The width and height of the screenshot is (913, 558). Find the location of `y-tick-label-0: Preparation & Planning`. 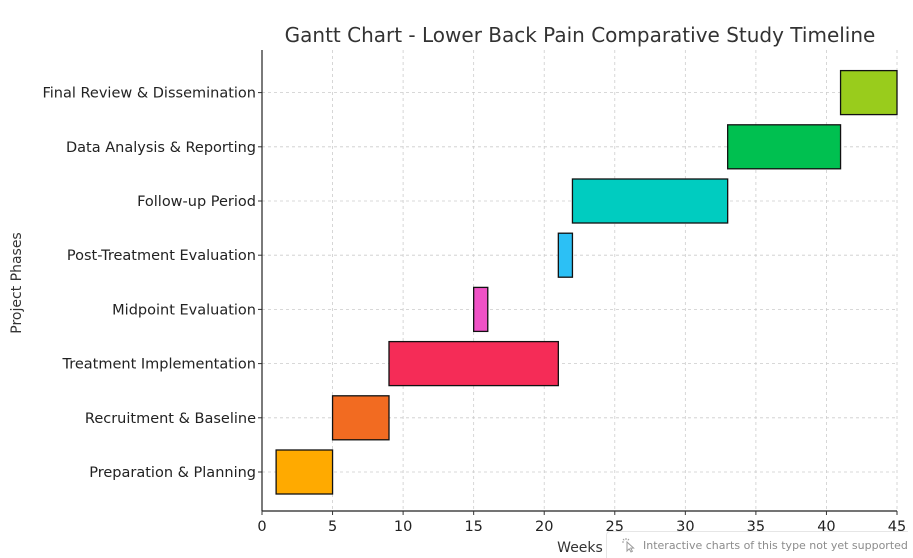

y-tick-label-0: Preparation & Planning is located at coordinates (172, 473).